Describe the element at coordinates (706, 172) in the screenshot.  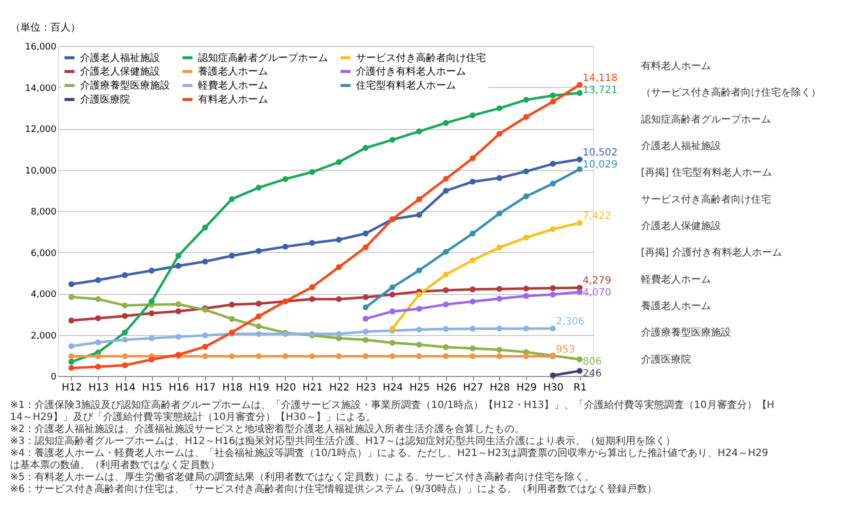
I see `text: [再掲] 住宅型有料老人ホーム` at that location.